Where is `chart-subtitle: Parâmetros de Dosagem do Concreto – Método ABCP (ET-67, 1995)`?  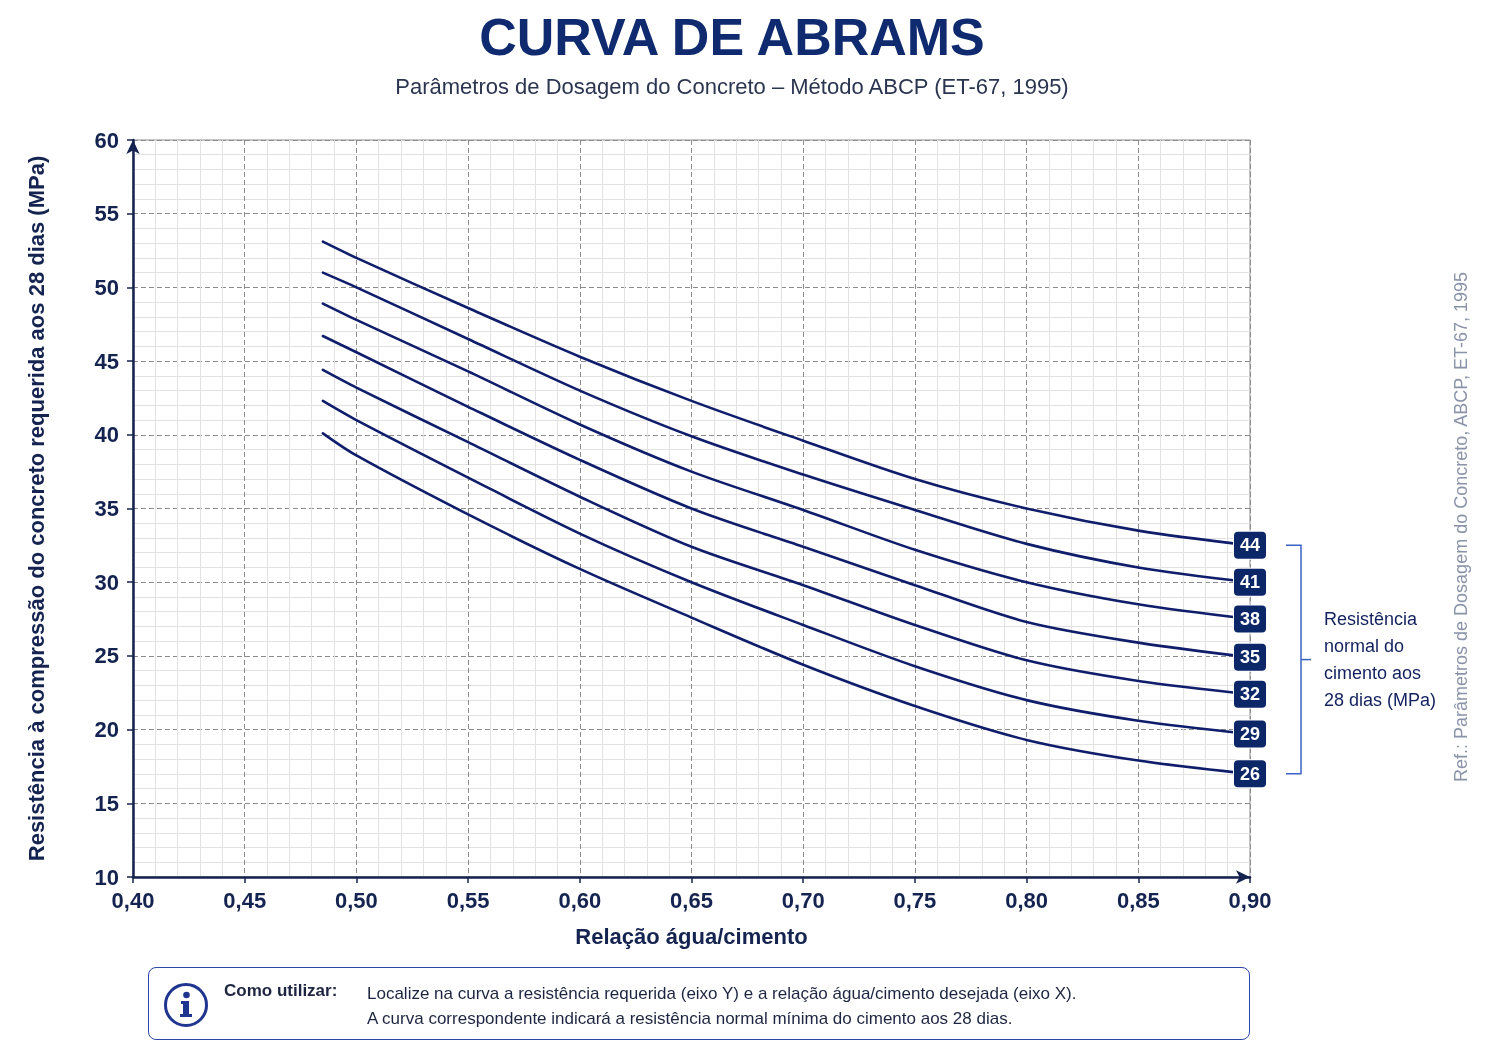
chart-subtitle: Parâmetros de Dosagem do Concreto – Método ABCP (ET-67, 1995) is located at coordinates (732, 86).